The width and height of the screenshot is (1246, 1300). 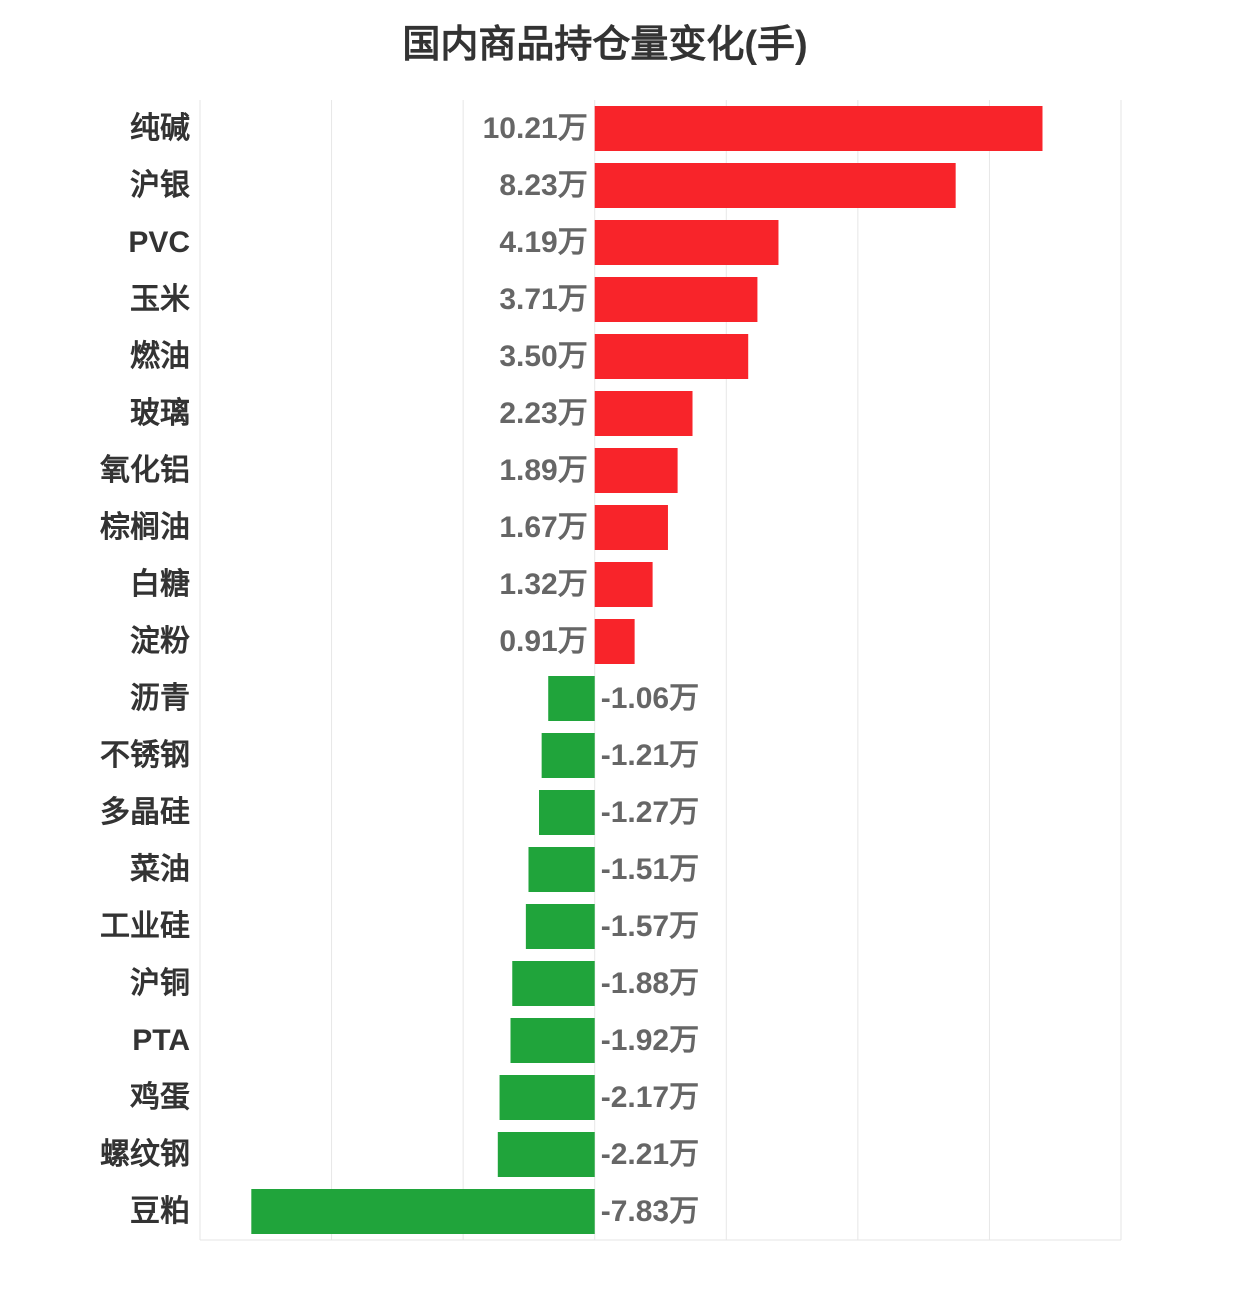 What do you see at coordinates (650, 1154) in the screenshot?
I see `data-label: -2.21万` at bounding box center [650, 1154].